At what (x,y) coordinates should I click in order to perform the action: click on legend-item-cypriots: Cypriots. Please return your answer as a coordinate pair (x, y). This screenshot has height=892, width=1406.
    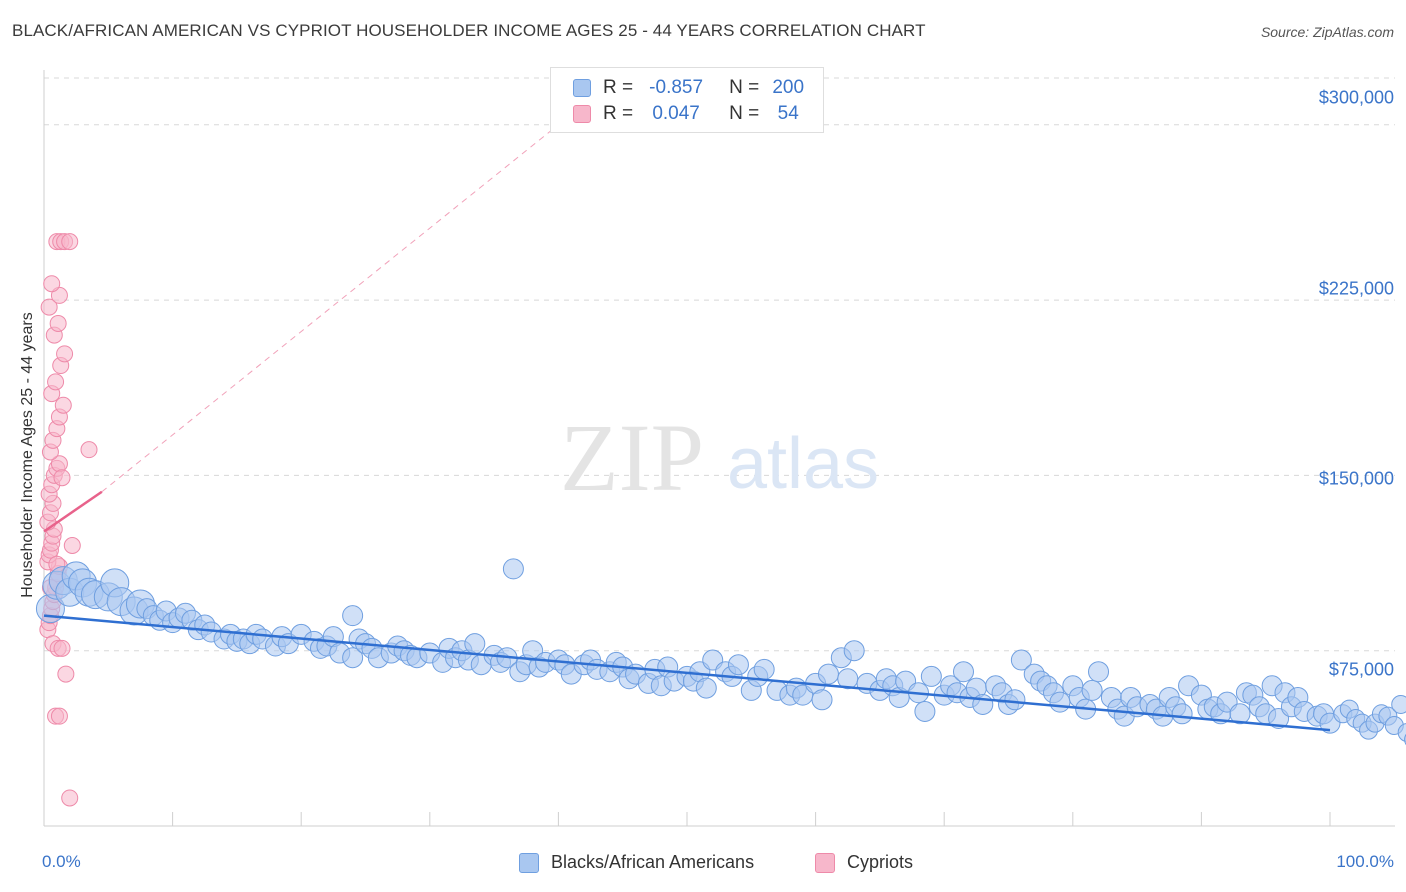
    Looking at the image, I should click on (864, 862).